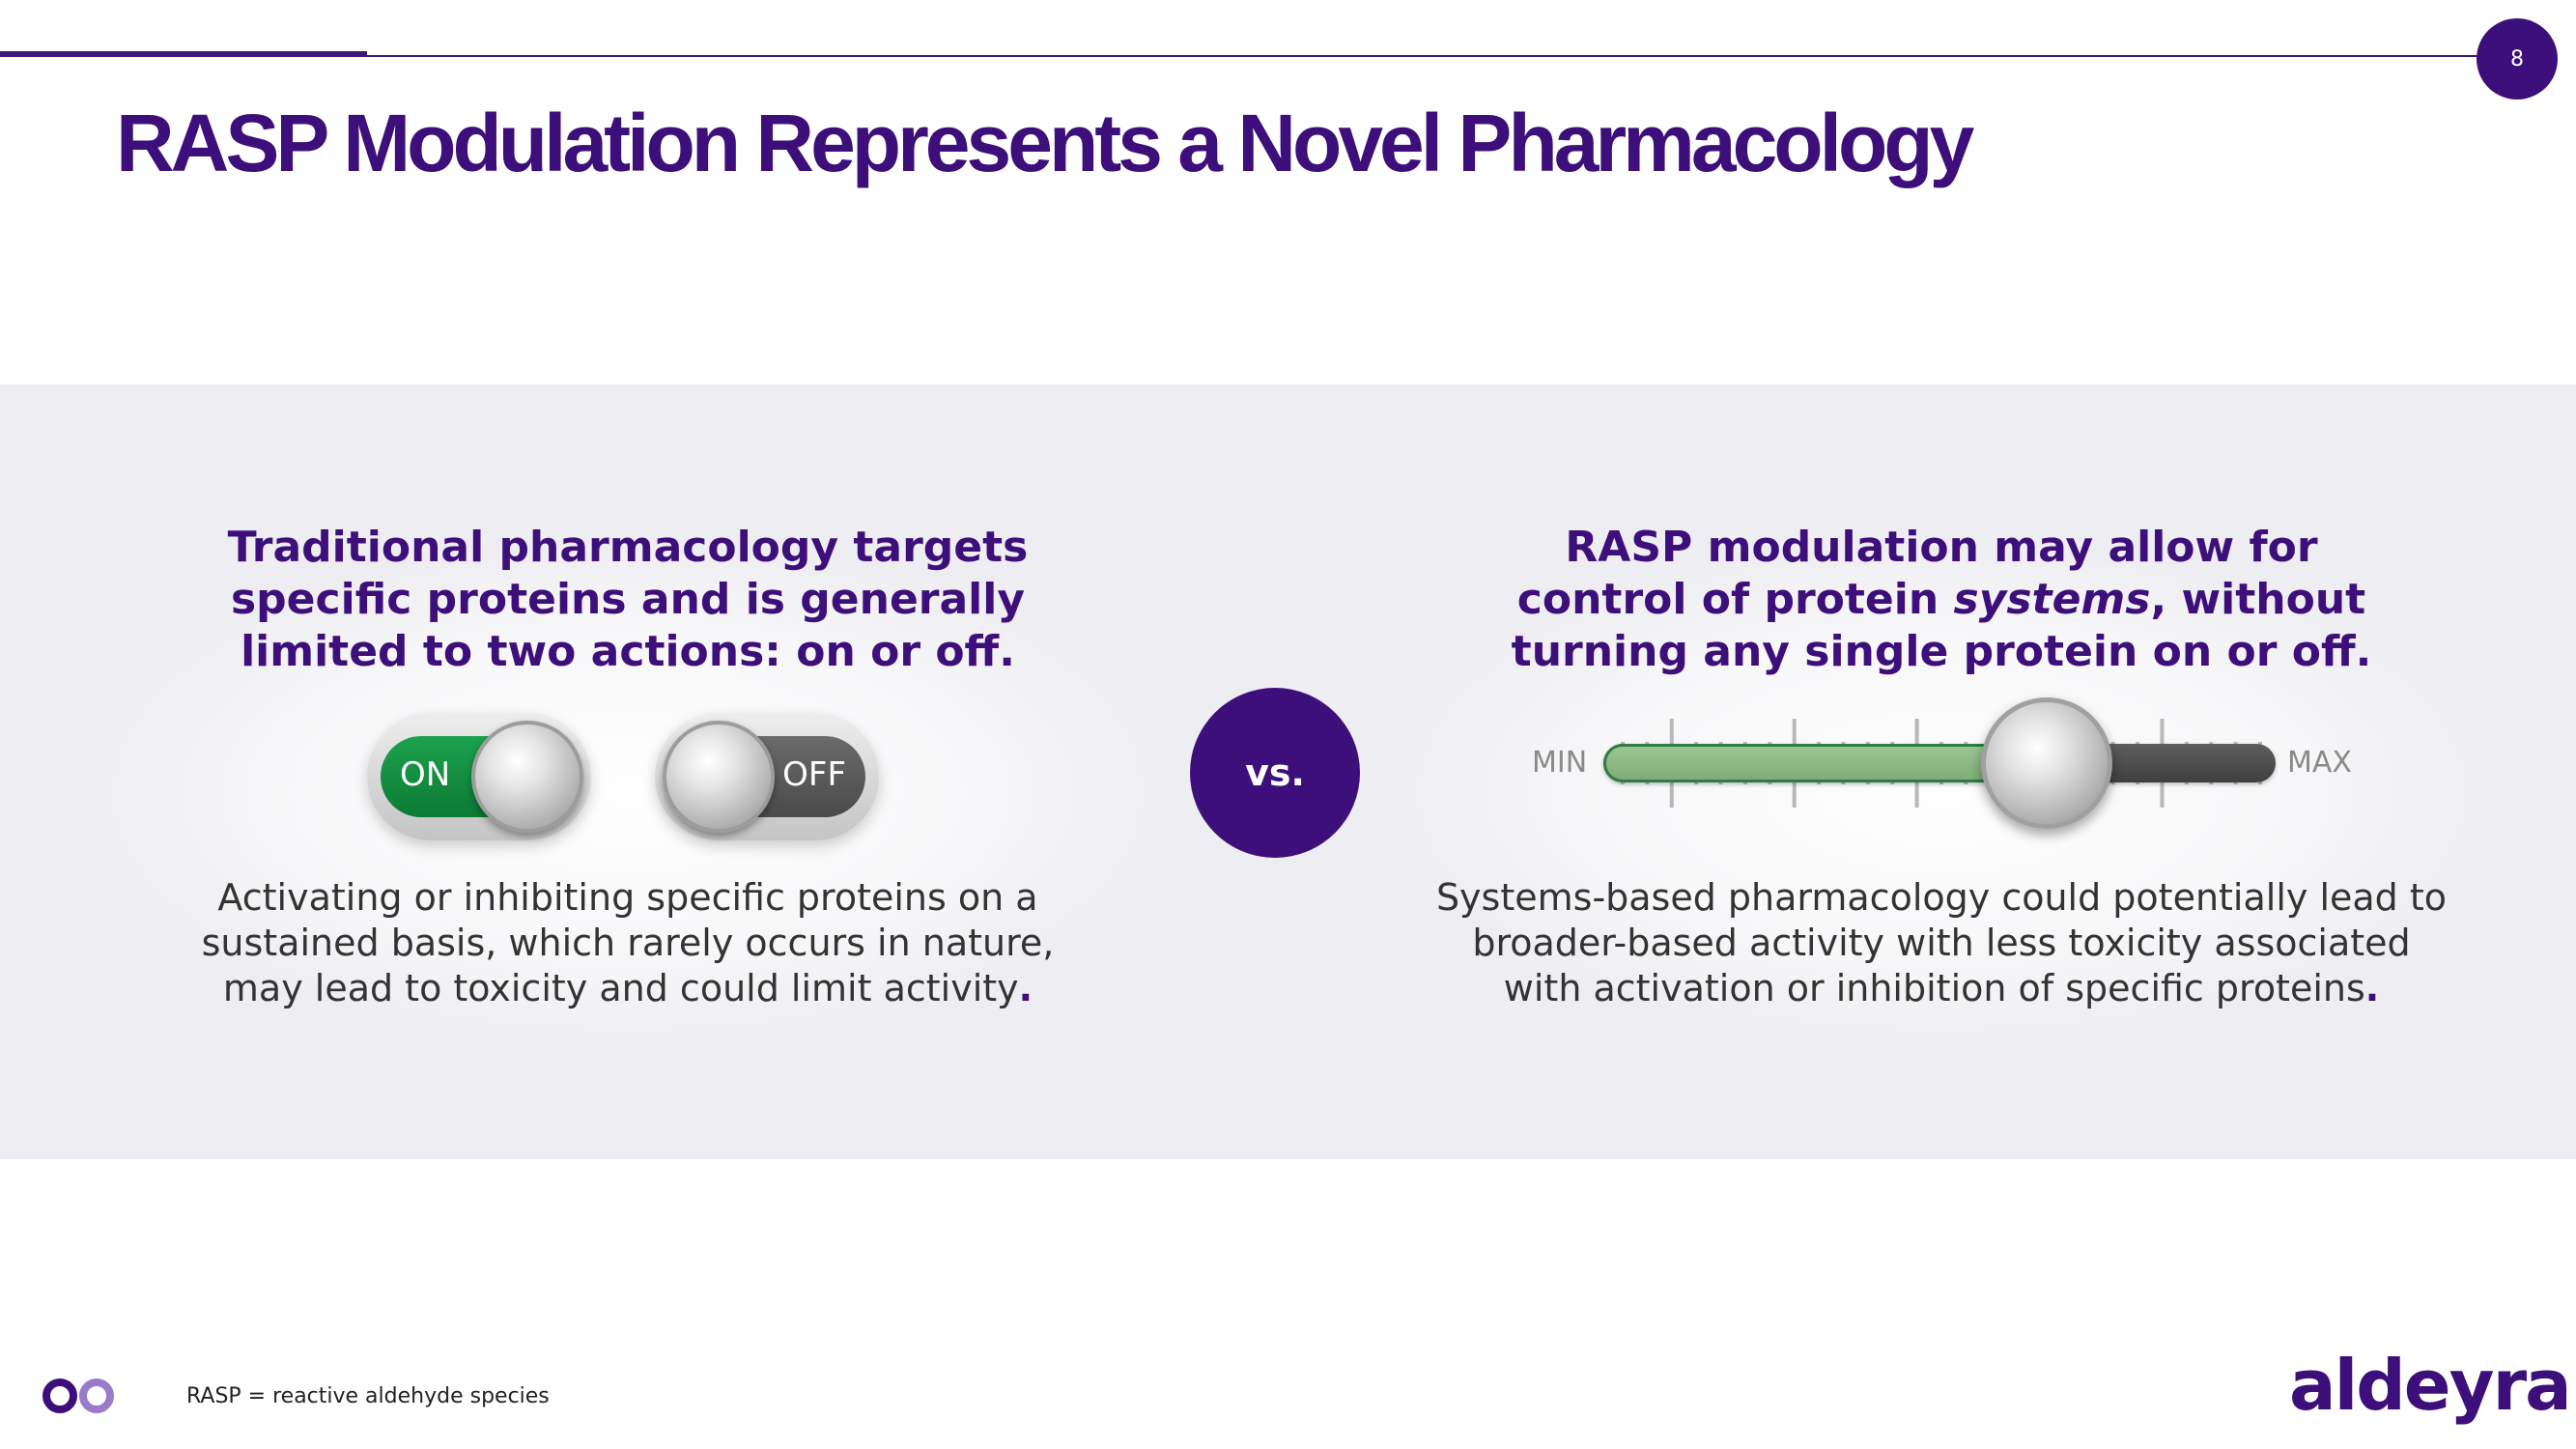  Describe the element at coordinates (368, 1396) in the screenshot. I see `footnote: RASP = reactive aldehyde species` at that location.